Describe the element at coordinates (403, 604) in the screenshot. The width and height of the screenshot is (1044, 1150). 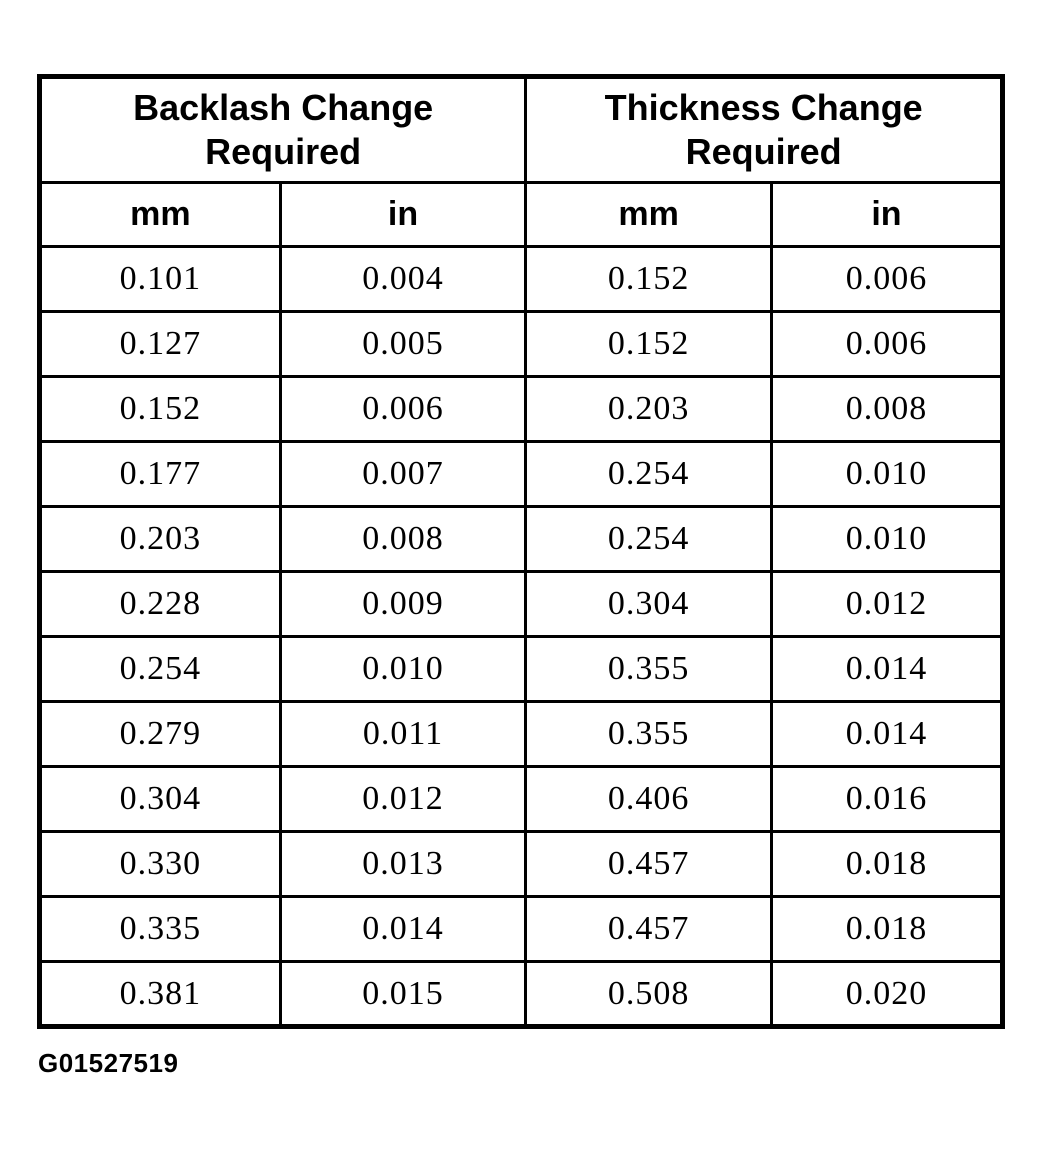
I see `backlash-in-value: 0.009` at that location.